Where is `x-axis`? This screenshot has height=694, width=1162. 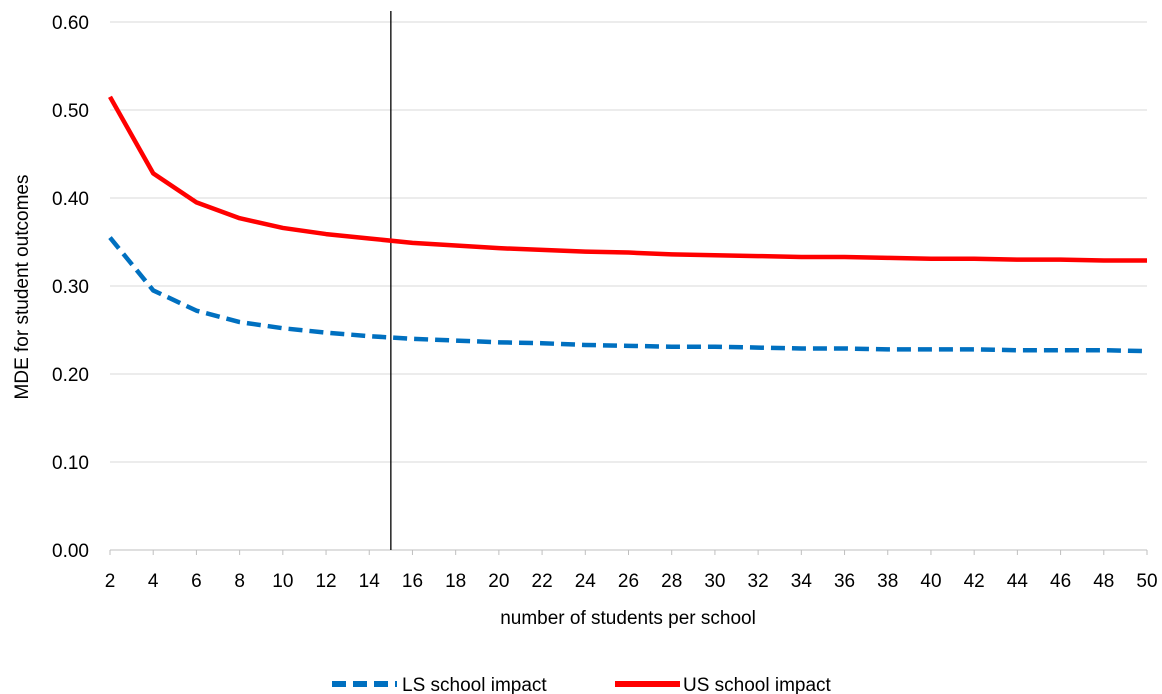
x-axis is located at coordinates (628, 552).